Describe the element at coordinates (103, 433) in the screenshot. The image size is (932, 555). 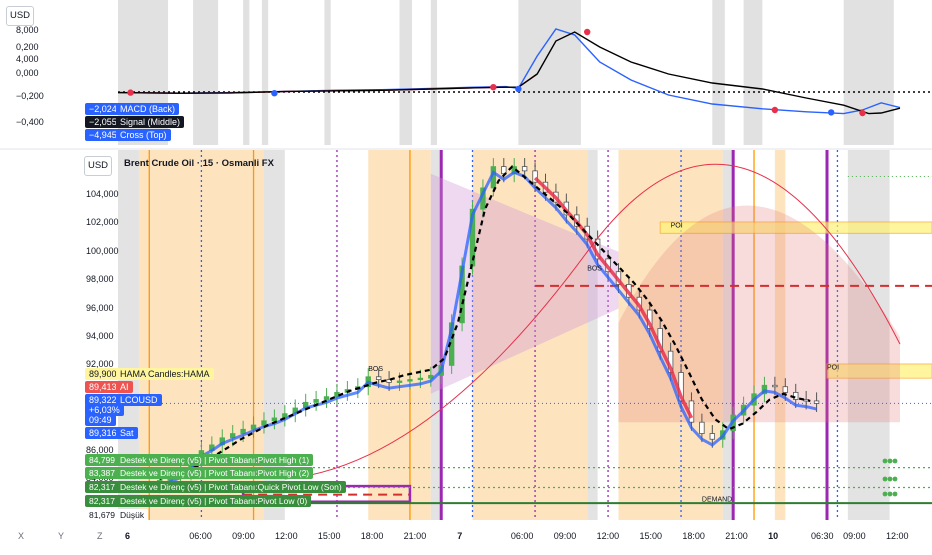
I see `sat-value-label: 89,316` at that location.